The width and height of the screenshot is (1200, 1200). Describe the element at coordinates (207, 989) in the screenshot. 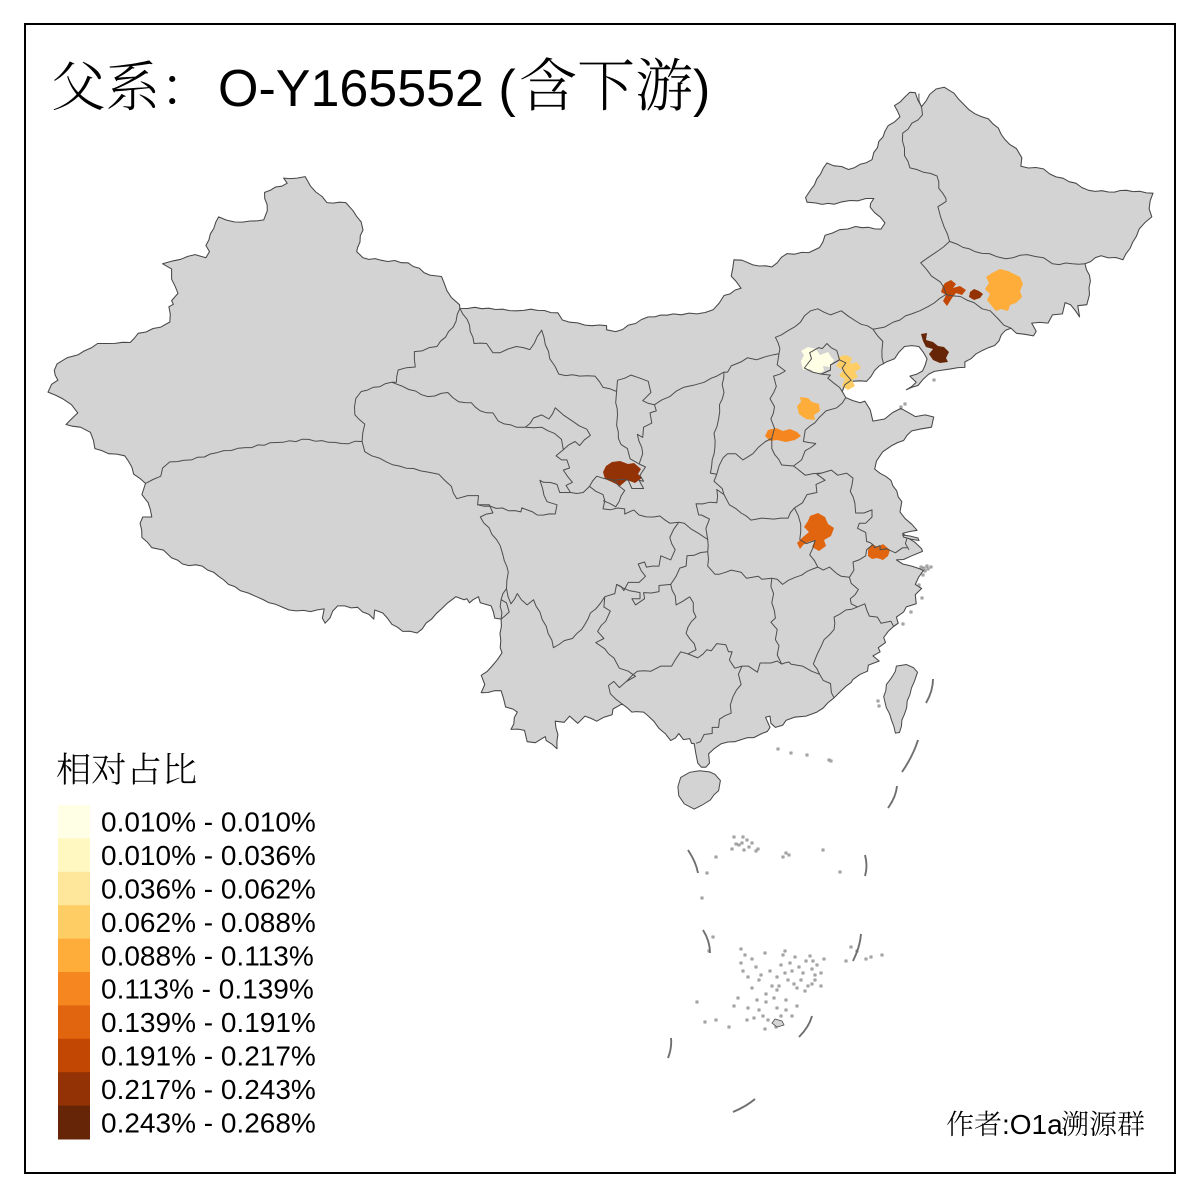

I see `svg-text: 0.113% - 0.139%` at that location.